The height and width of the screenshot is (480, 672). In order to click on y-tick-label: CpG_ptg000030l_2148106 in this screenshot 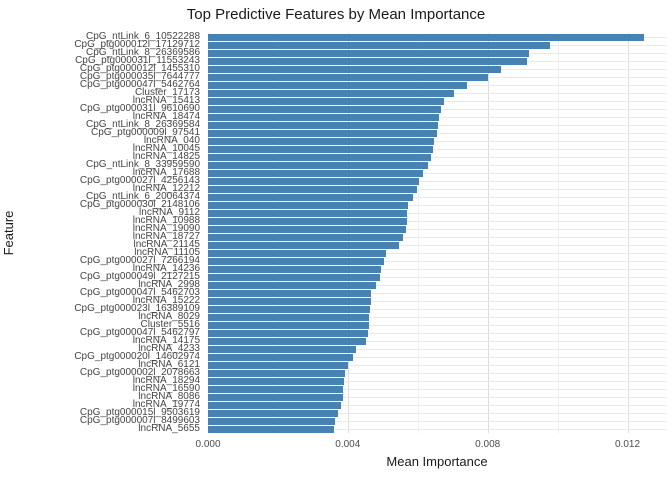, I will do `click(139, 204)`.